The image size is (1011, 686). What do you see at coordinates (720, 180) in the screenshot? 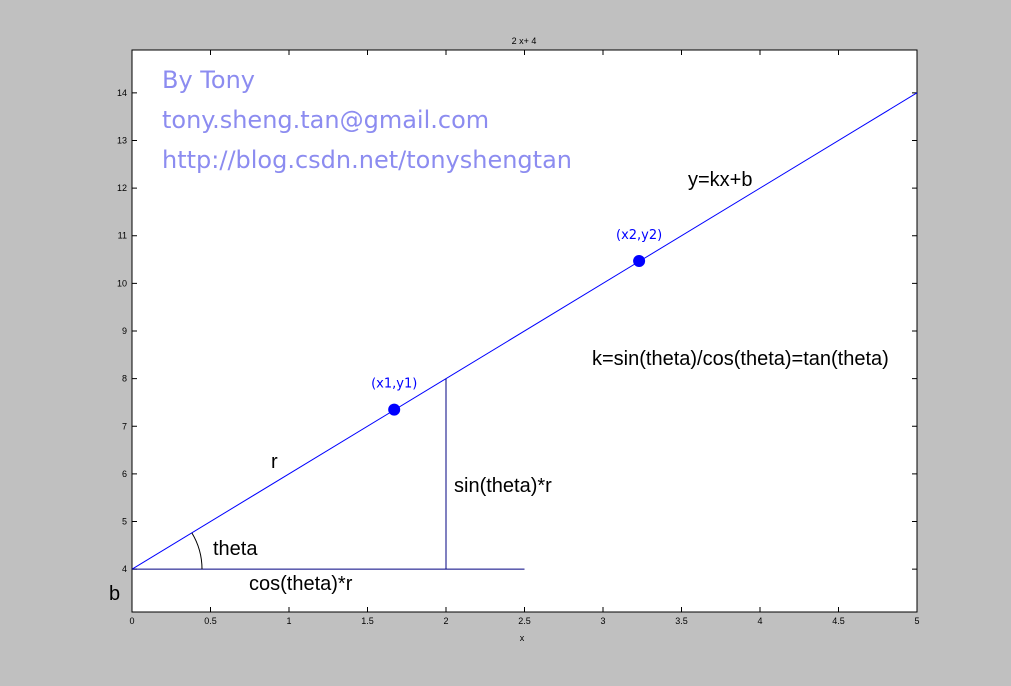
I see `equation-label: y=kx+b` at bounding box center [720, 180].